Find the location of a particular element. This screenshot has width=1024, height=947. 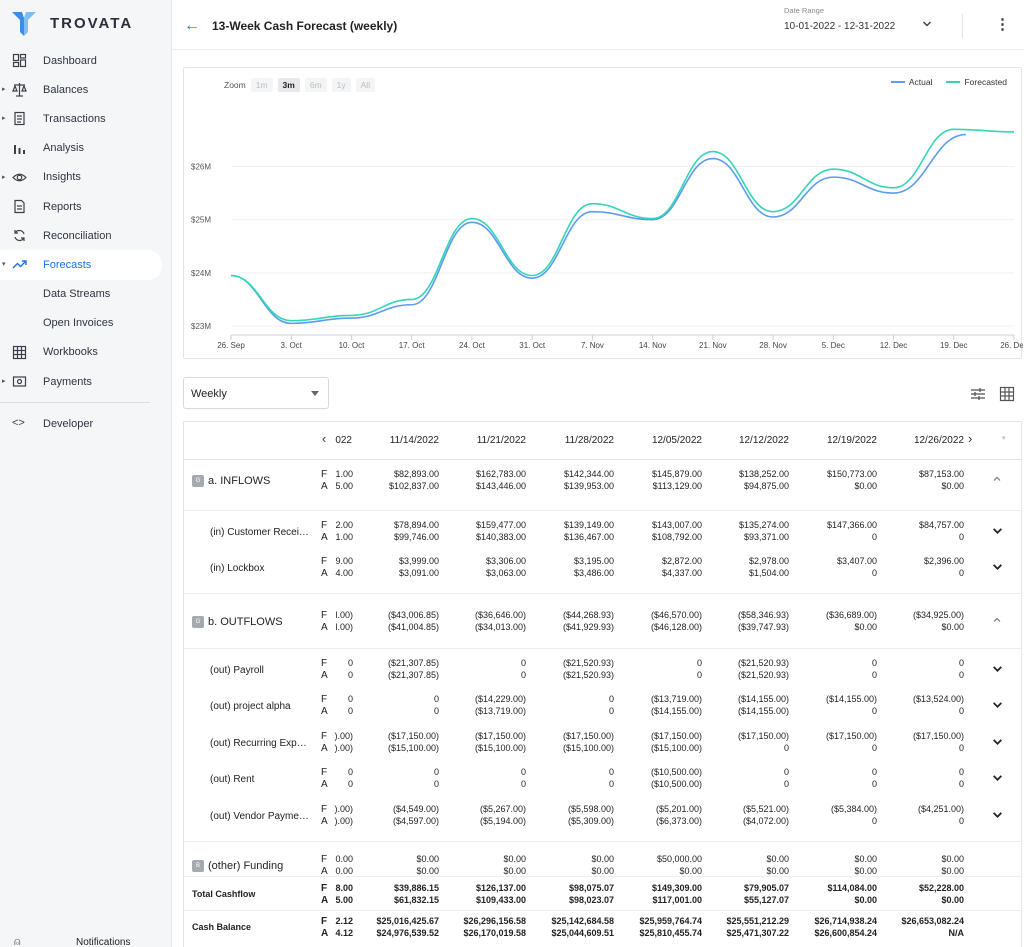

sidebar-item-dashboard: Dashboard is located at coordinates (81, 60).